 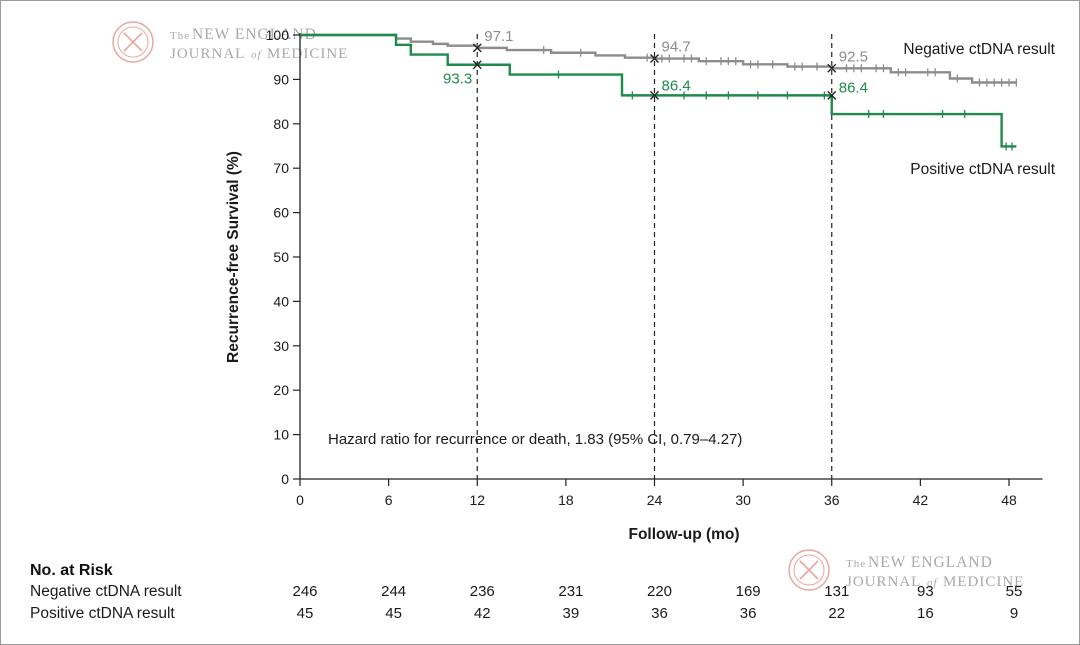 I want to click on risk-count: 220, so click(x=659, y=591).